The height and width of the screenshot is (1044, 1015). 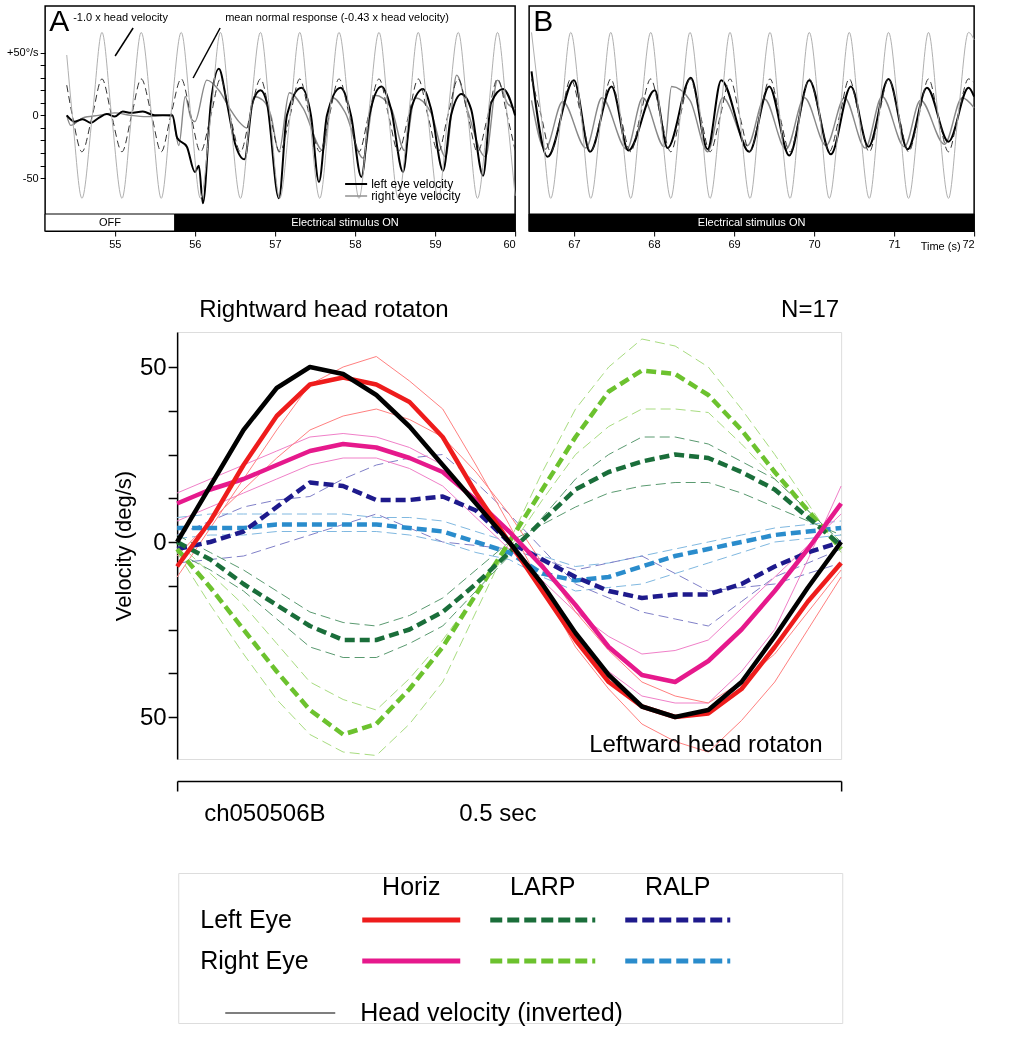 I want to click on x-tick-label: 67, so click(x=574, y=243).